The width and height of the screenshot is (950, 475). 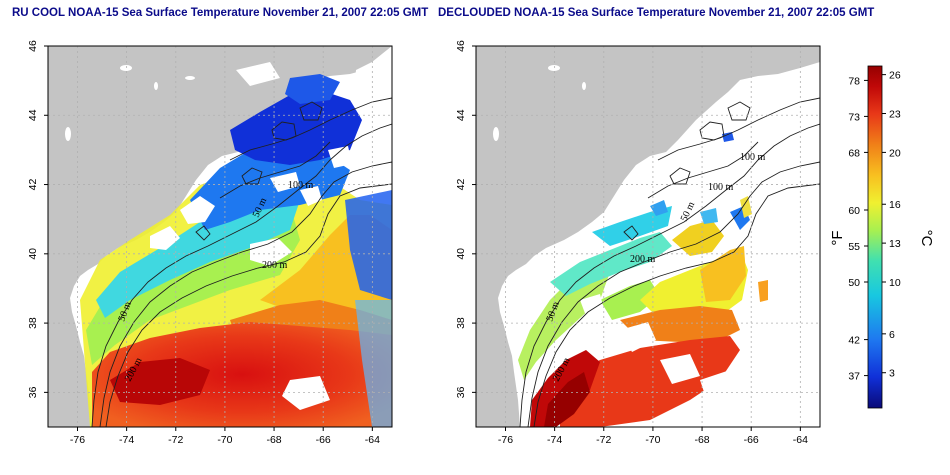 What do you see at coordinates (895, 244) in the screenshot?
I see `colorbar-c-tick-label: 13` at bounding box center [895, 244].